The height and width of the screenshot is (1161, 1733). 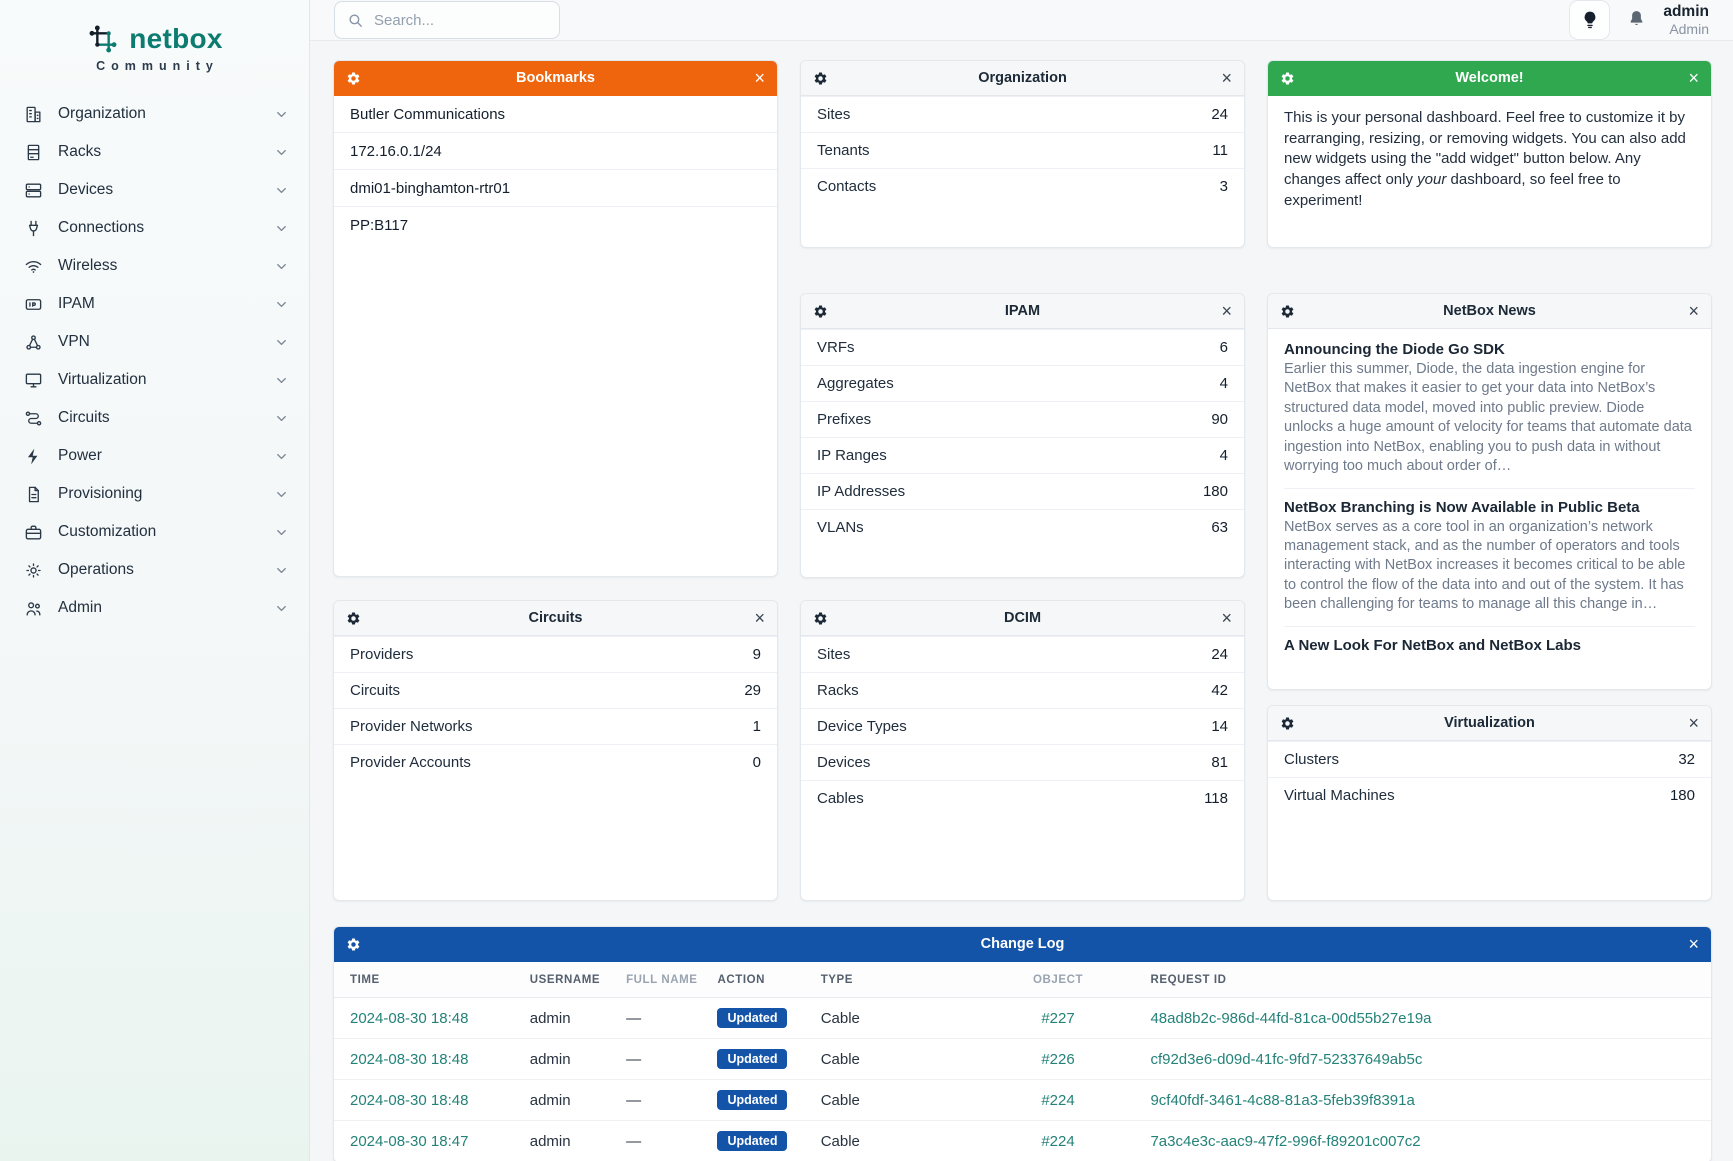 I want to click on sidebar-item-customization: Customization, so click(x=154, y=532).